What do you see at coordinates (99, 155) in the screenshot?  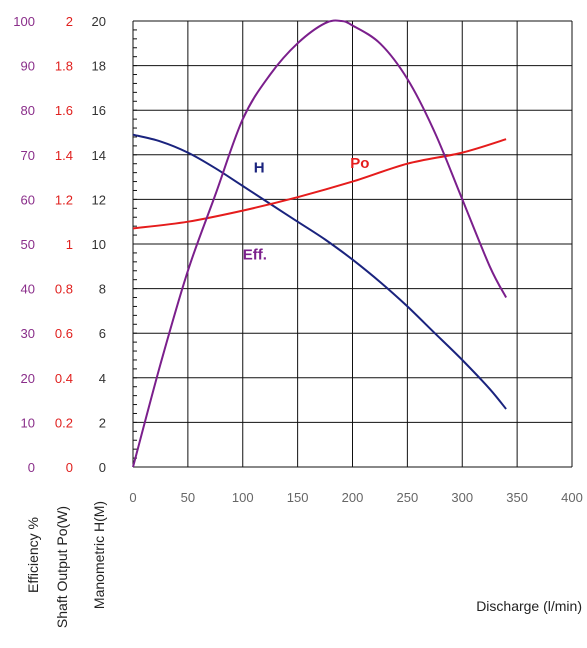 I see `head-tick-label: 14` at bounding box center [99, 155].